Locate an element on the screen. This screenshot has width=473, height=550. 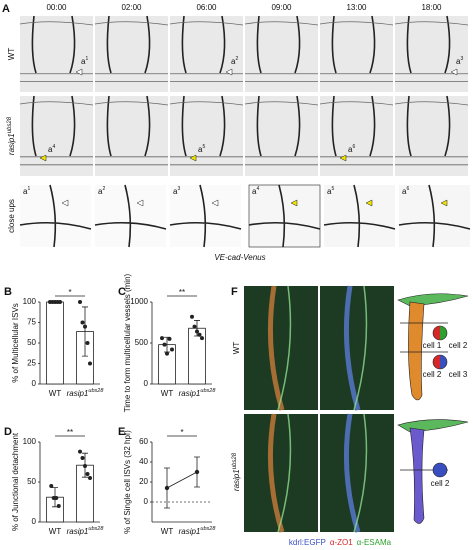
legend-item: α-ZO1 is located at coordinates (341, 542).